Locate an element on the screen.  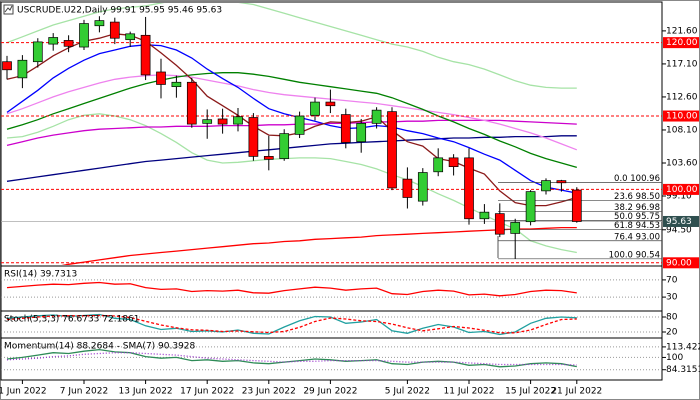
y-tick-label: 112.60 is located at coordinates (682, 97).